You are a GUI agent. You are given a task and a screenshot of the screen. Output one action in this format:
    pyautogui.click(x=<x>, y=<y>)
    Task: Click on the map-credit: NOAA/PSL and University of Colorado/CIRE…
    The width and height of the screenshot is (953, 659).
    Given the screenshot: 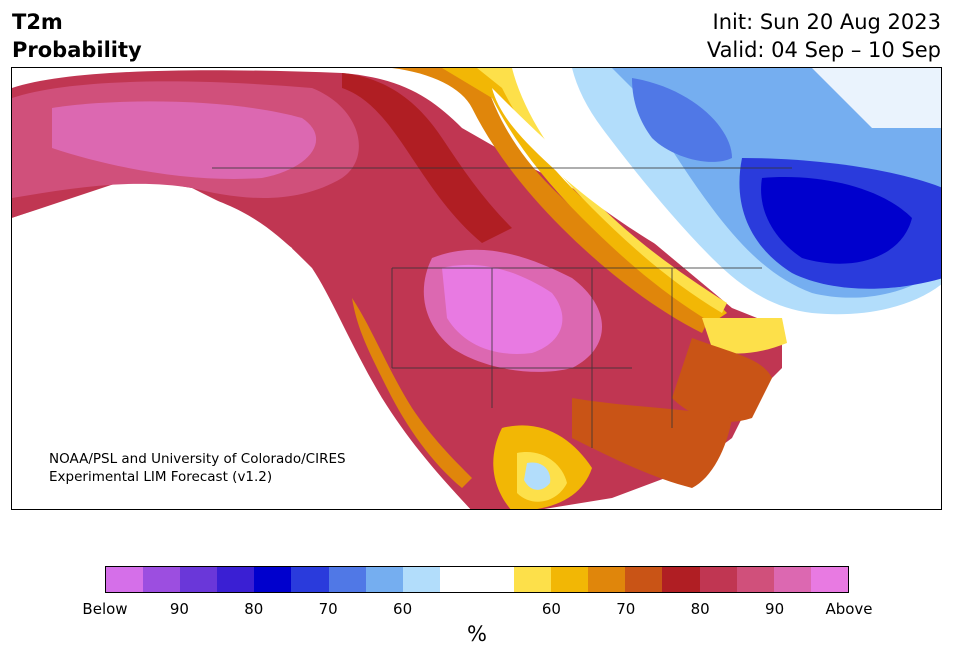 What is the action you would take?
    pyautogui.click(x=197, y=468)
    